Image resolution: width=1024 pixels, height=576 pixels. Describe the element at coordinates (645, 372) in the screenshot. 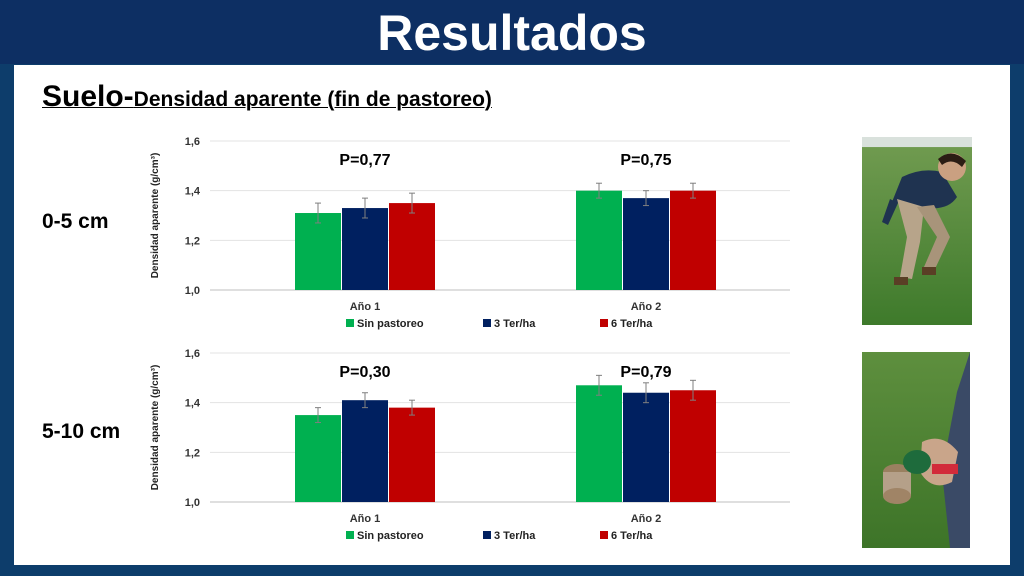

I see `p-value-label: P=0,79` at that location.